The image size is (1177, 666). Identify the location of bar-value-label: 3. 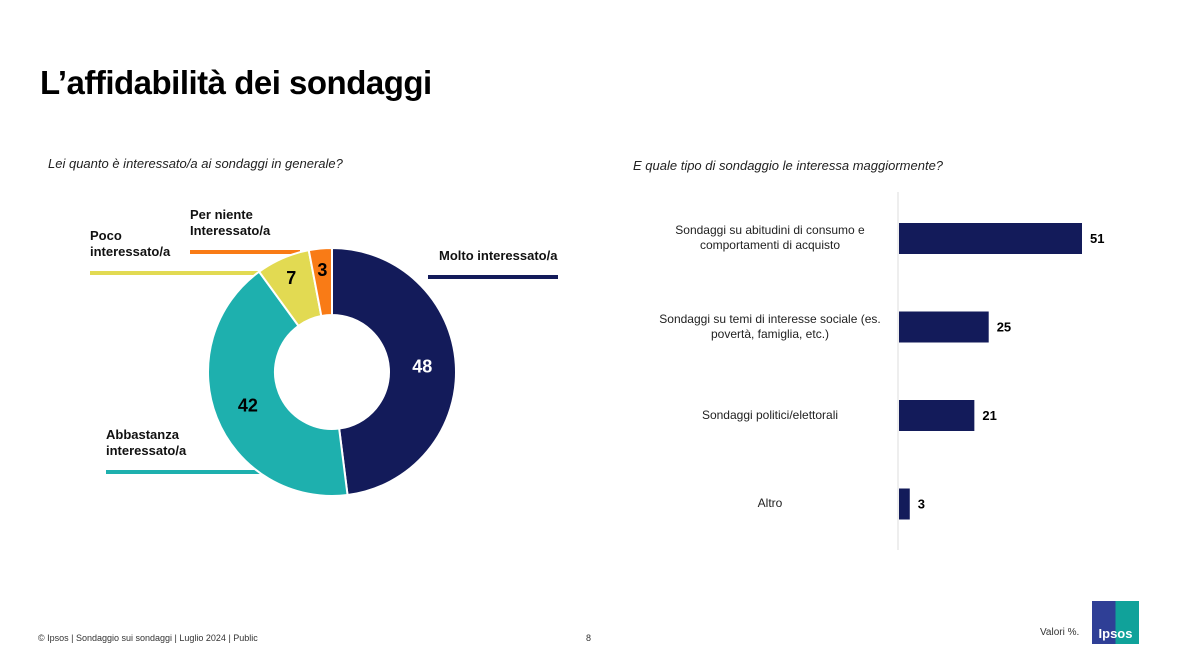
(921, 504).